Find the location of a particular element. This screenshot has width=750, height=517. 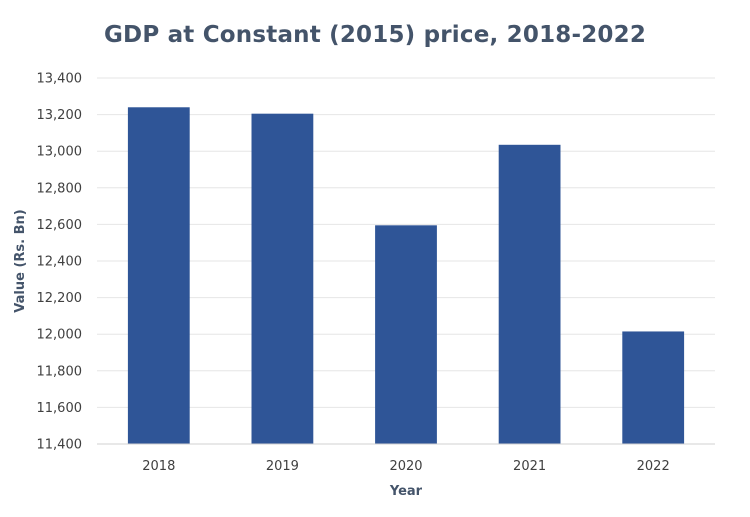

y-tick-label: 12,400 is located at coordinates (60, 262).